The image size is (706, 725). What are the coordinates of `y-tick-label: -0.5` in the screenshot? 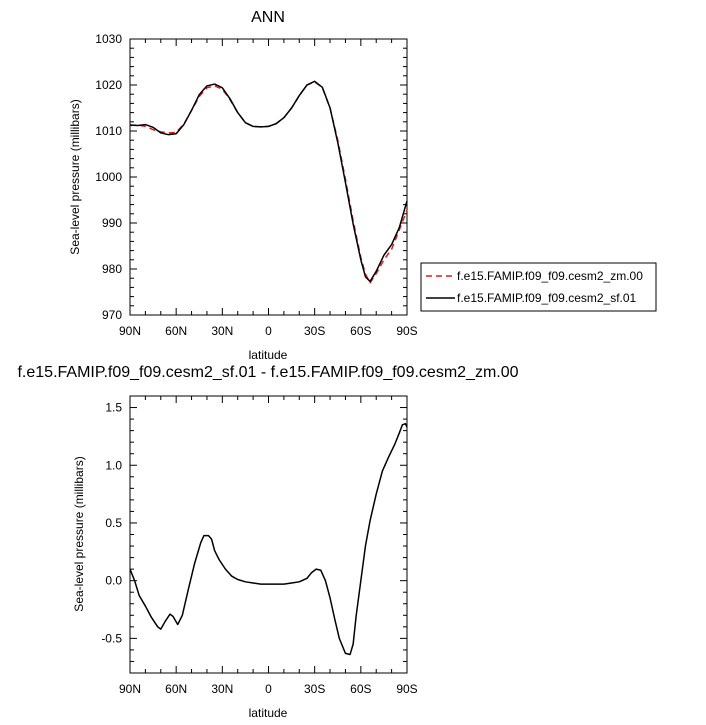 It's located at (111, 638).